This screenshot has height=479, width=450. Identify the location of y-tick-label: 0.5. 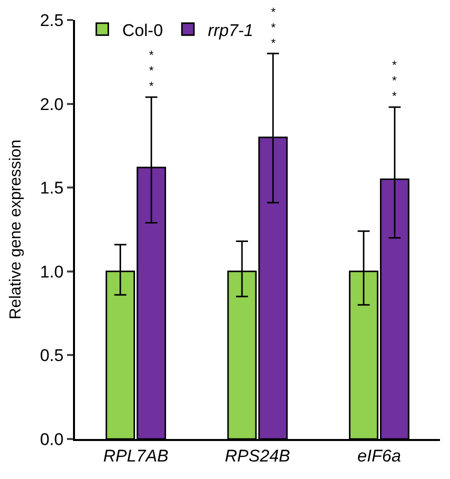
(52, 356).